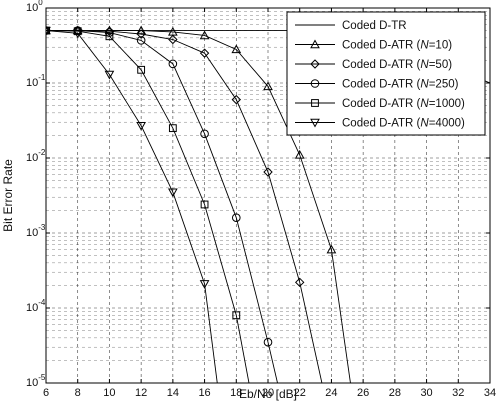 This screenshot has height=401, width=500. I want to click on legend-item: Coded D-ATR (N=4000), so click(380, 124).